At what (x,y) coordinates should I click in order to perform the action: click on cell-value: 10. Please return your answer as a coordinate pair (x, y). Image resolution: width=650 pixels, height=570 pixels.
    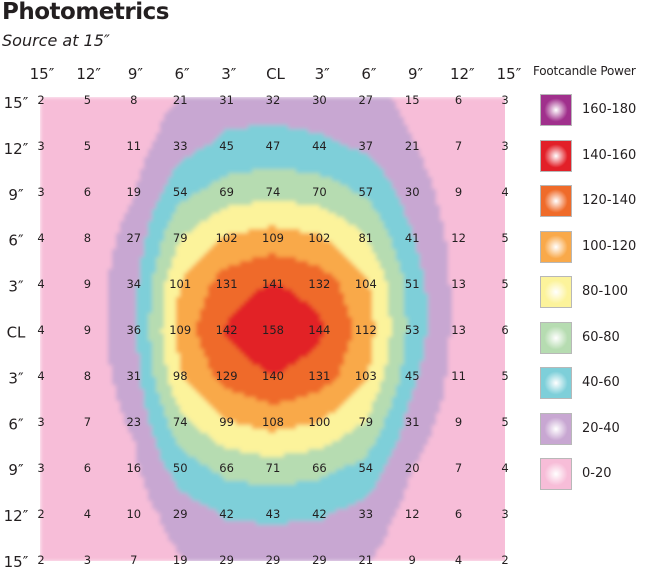
    Looking at the image, I should click on (133, 514).